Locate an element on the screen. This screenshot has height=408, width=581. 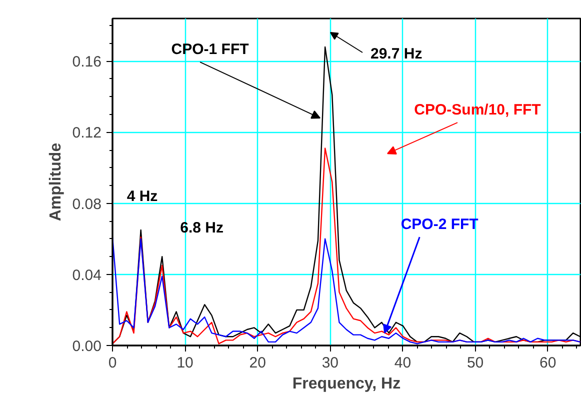
x-tick-label: 20 is located at coordinates (257, 363).